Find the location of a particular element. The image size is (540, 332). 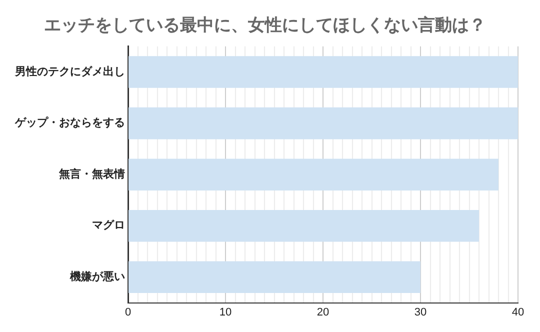

y-tick-label: ゲップ・おならをする is located at coordinates (69, 123).